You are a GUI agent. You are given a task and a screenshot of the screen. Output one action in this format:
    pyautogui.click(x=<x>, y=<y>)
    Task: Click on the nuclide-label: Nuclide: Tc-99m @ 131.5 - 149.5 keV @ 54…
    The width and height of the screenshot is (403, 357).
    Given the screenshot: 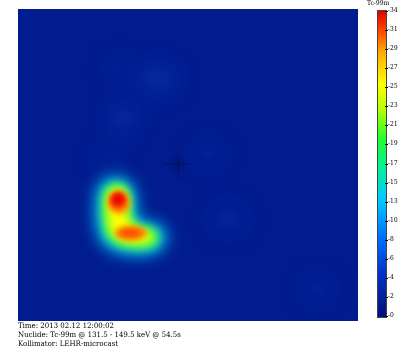 What is the action you would take?
    pyautogui.click(x=99, y=335)
    